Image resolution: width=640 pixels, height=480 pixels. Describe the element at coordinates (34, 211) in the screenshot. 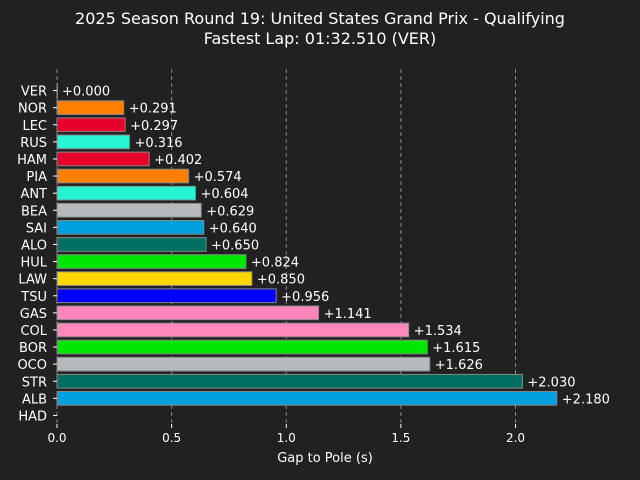

I see `y-tick-label: BEA` at that location.